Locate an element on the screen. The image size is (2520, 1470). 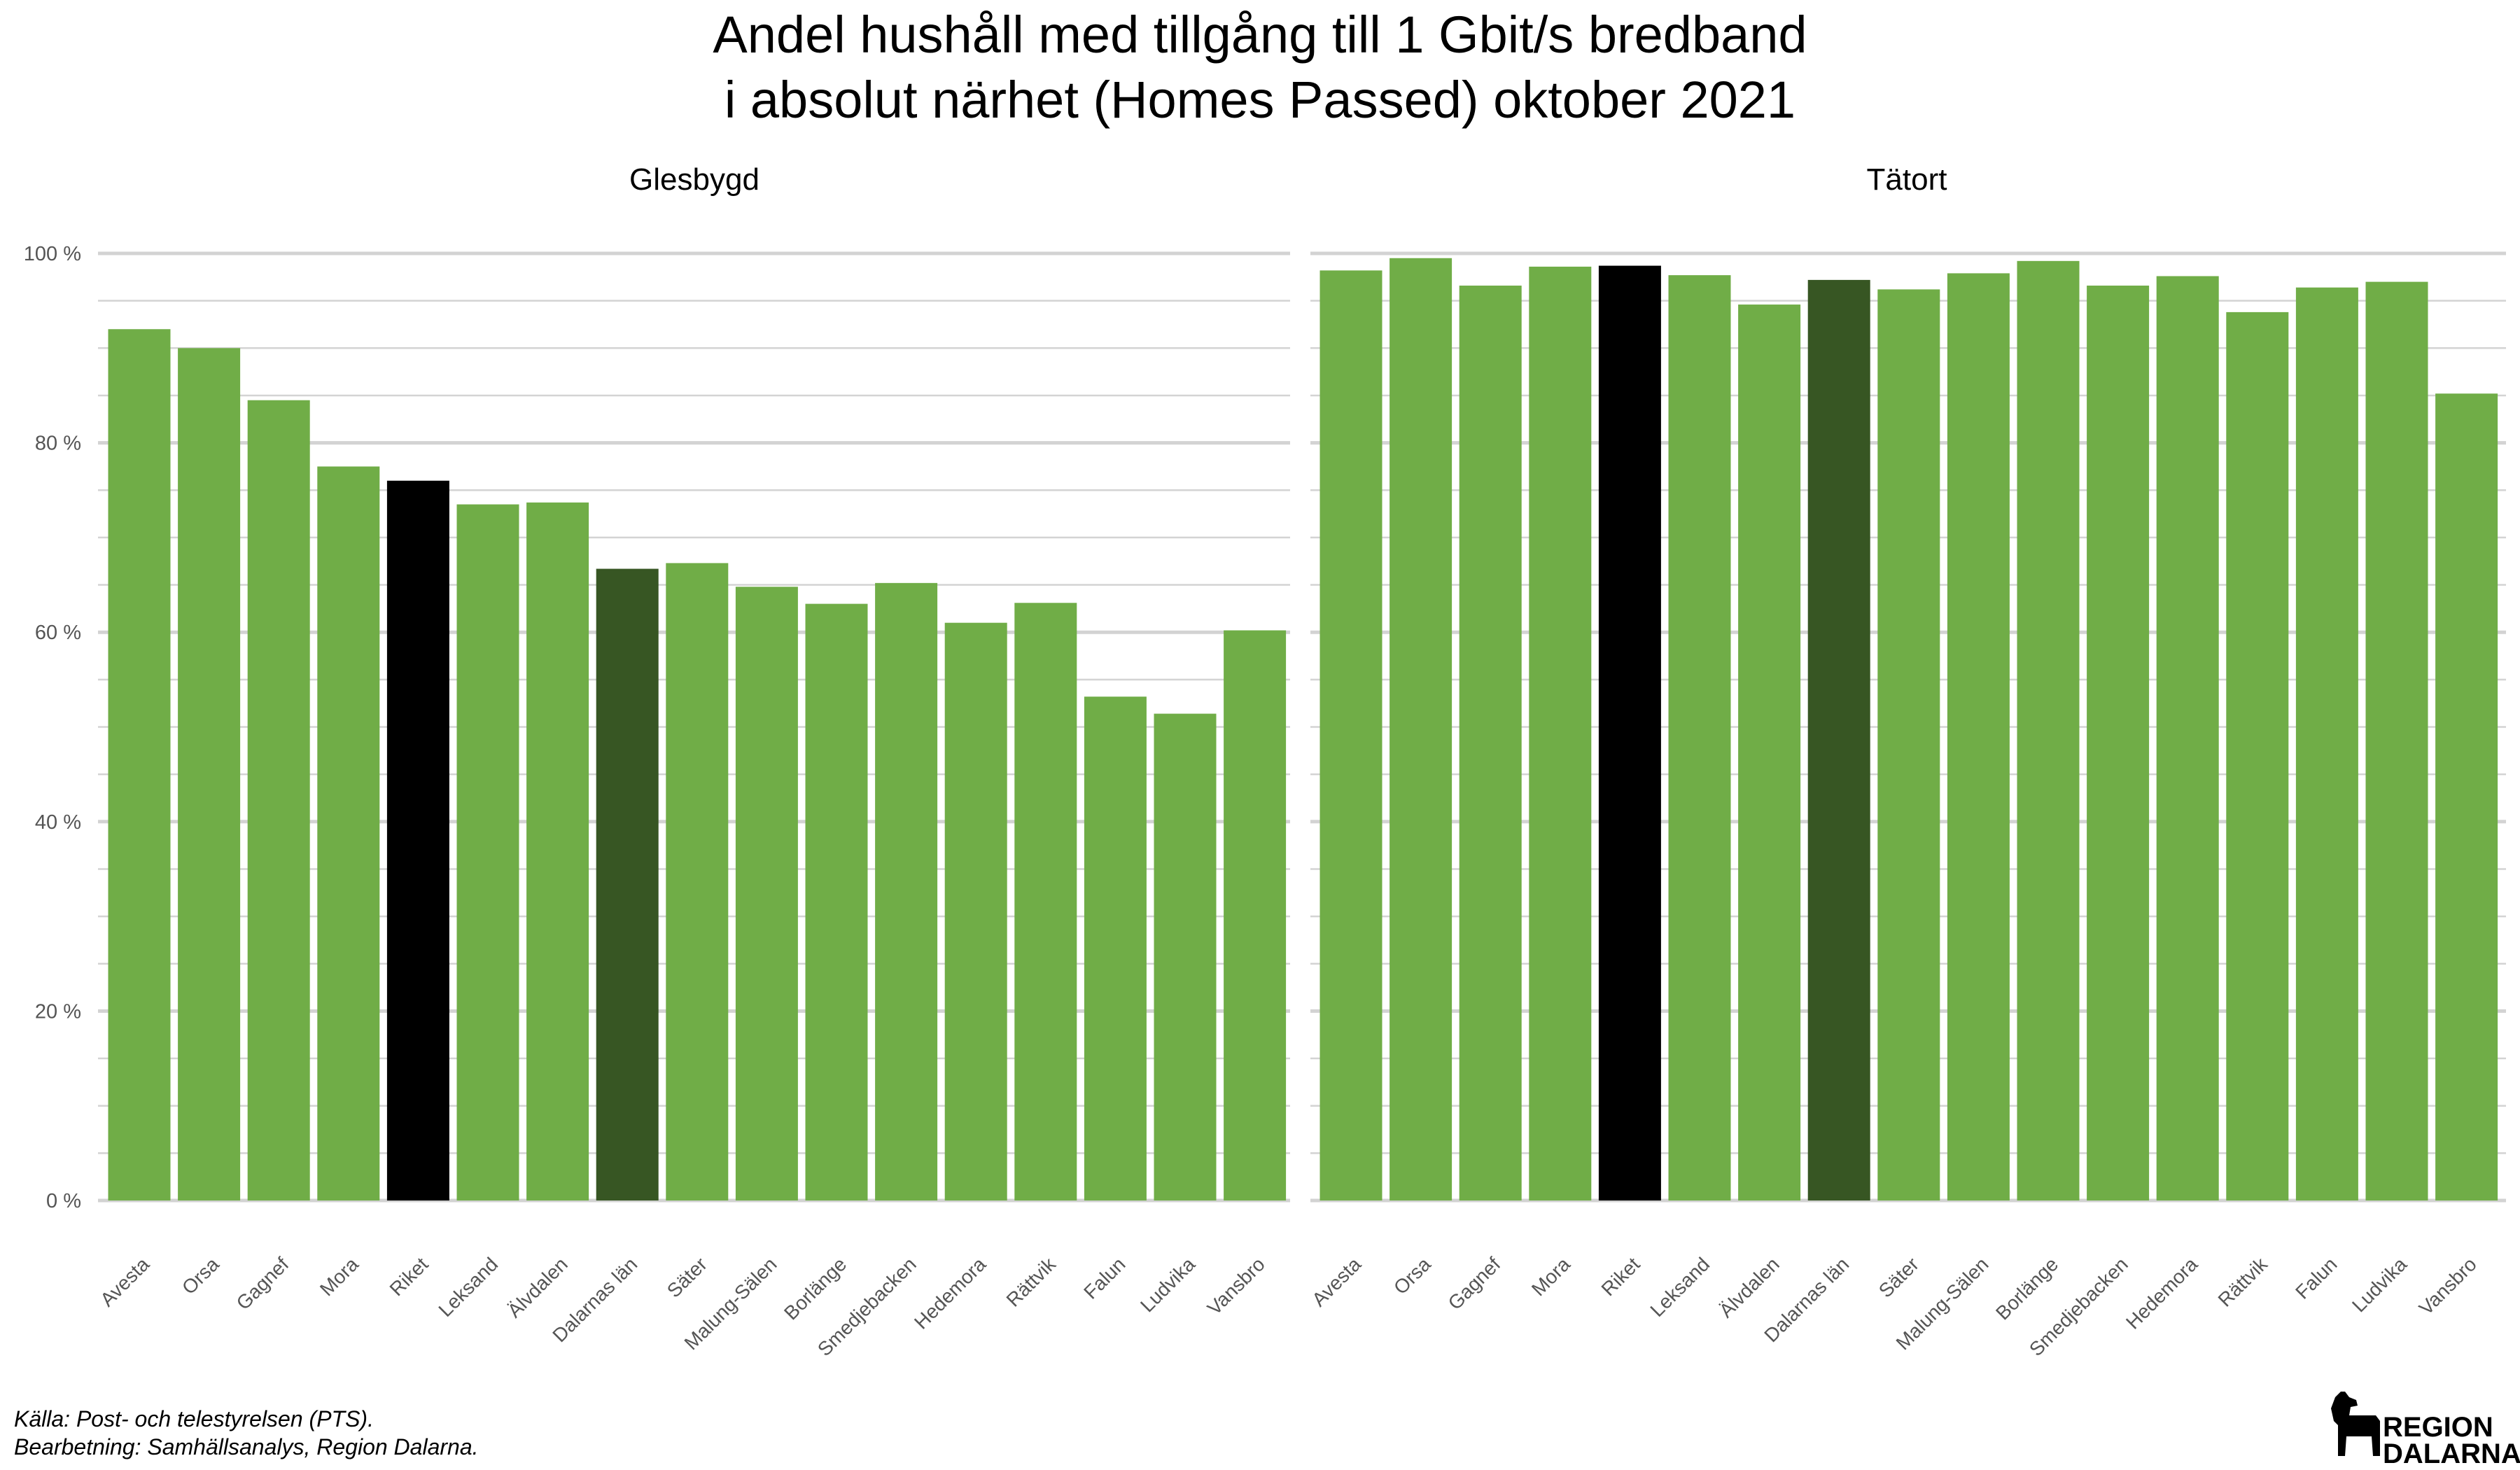
region-dalarna-logo: REGION DALARNA is located at coordinates (2425, 1430).